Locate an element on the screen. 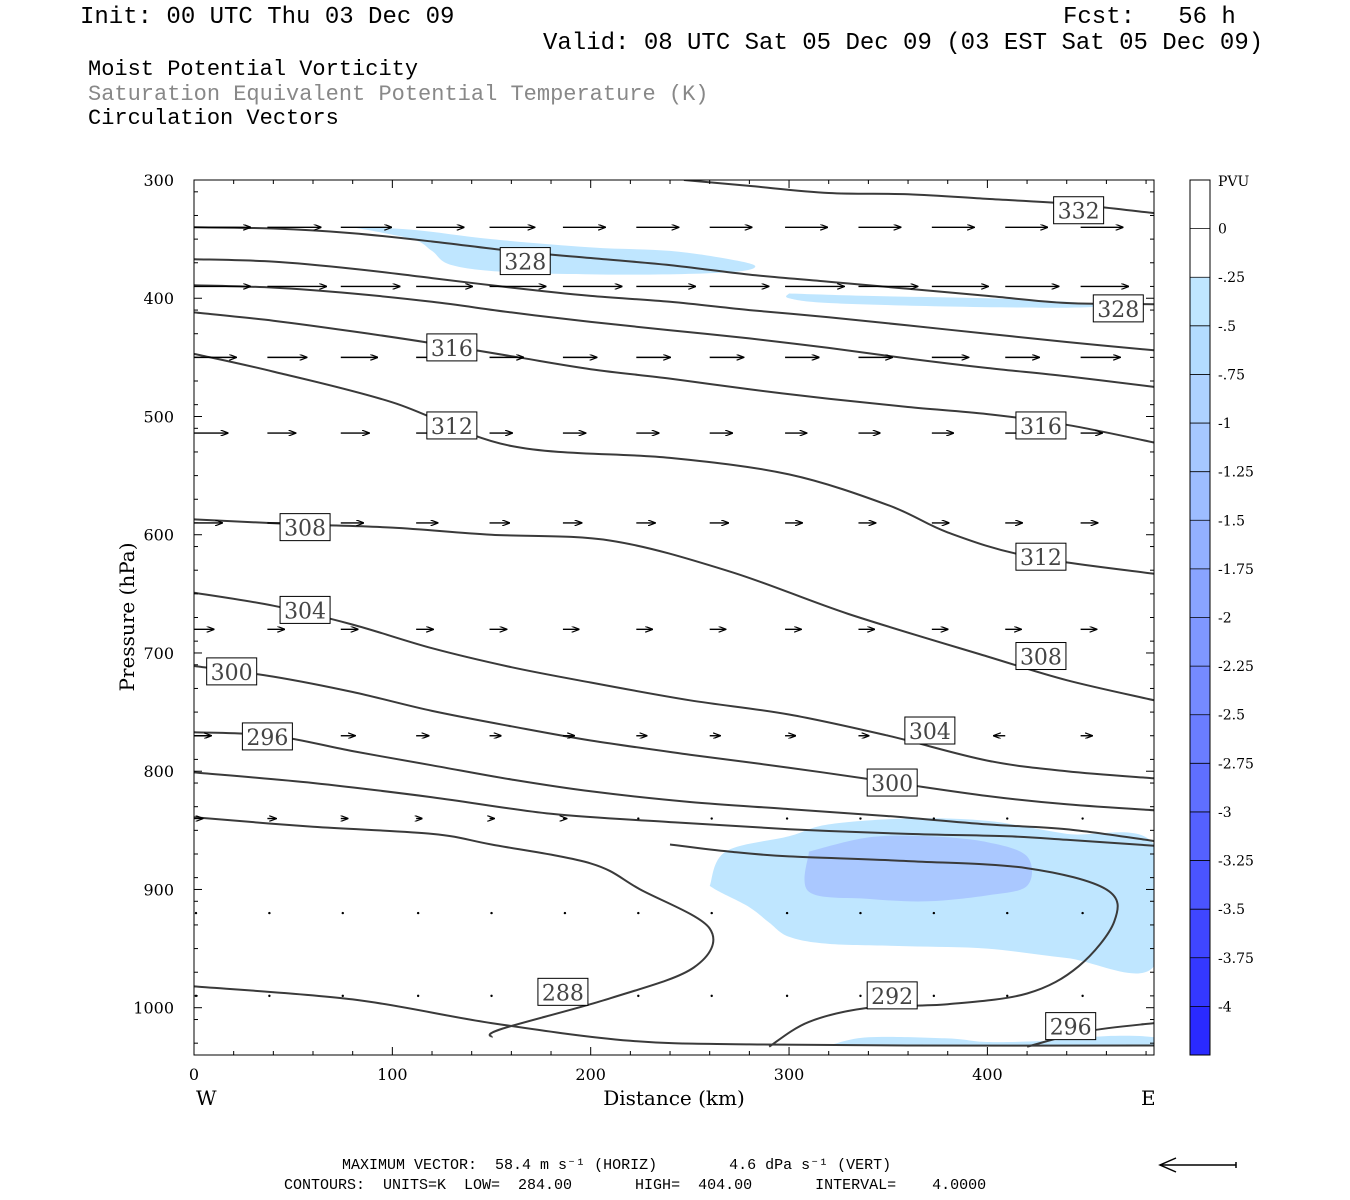 The image size is (1350, 1200). contour-label-1: 328 is located at coordinates (525, 261).